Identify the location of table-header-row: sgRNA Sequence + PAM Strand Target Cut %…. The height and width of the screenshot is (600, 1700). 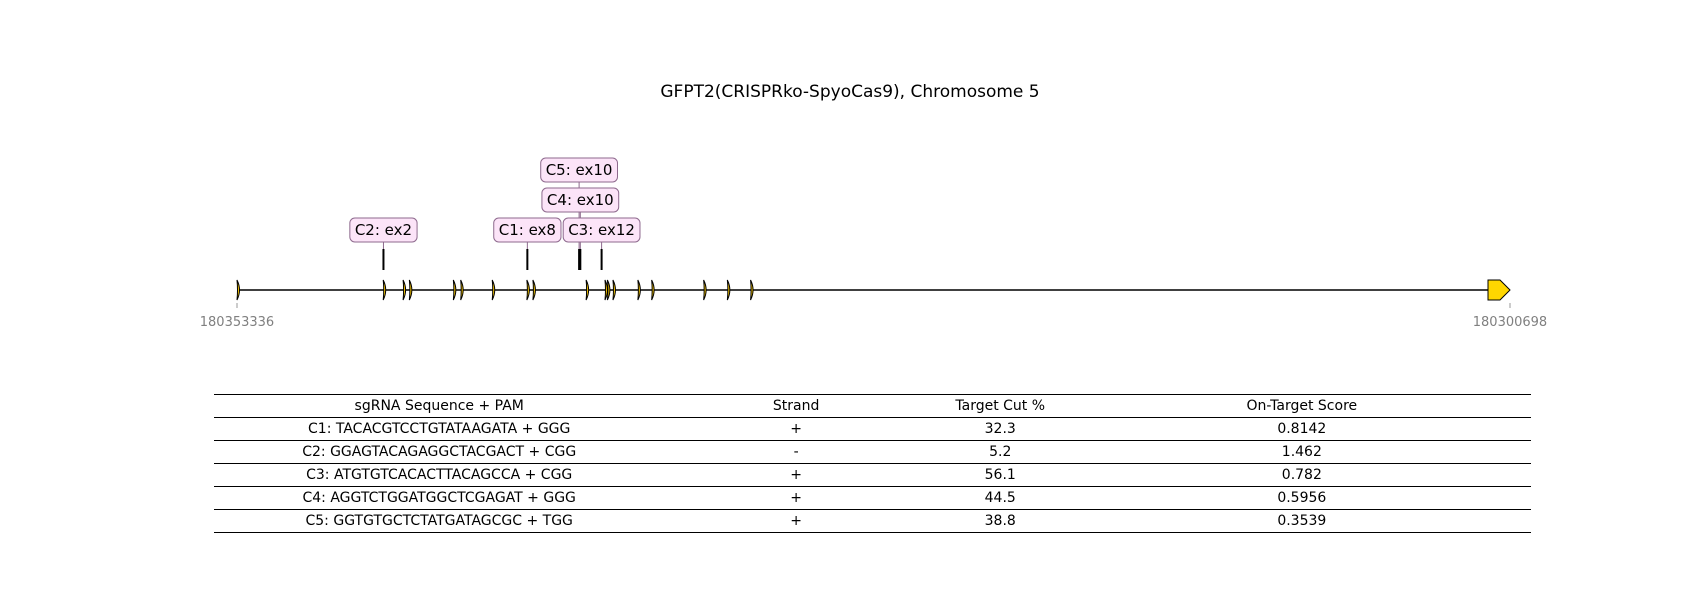
(872, 406).